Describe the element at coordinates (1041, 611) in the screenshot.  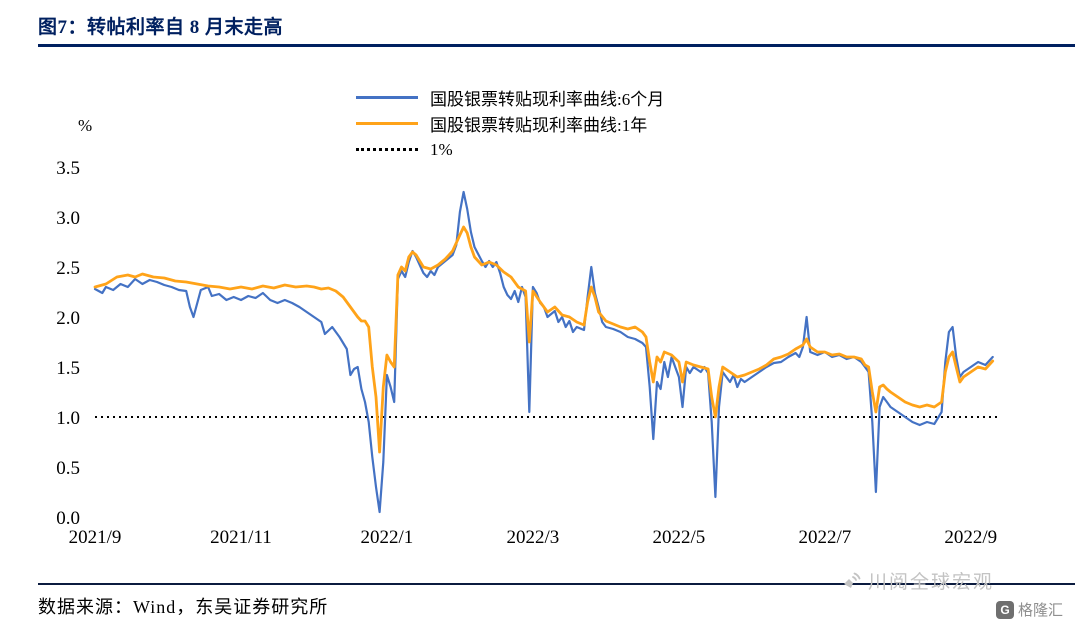
I see `gelonghui-logo-text: 格隆汇` at that location.